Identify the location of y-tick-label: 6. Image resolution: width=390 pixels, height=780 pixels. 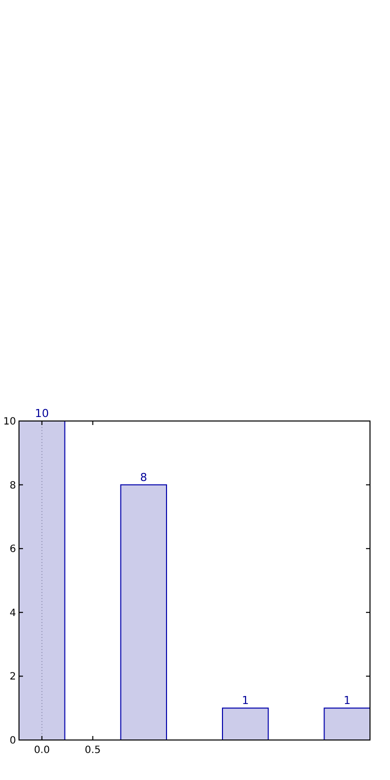
(13, 550).